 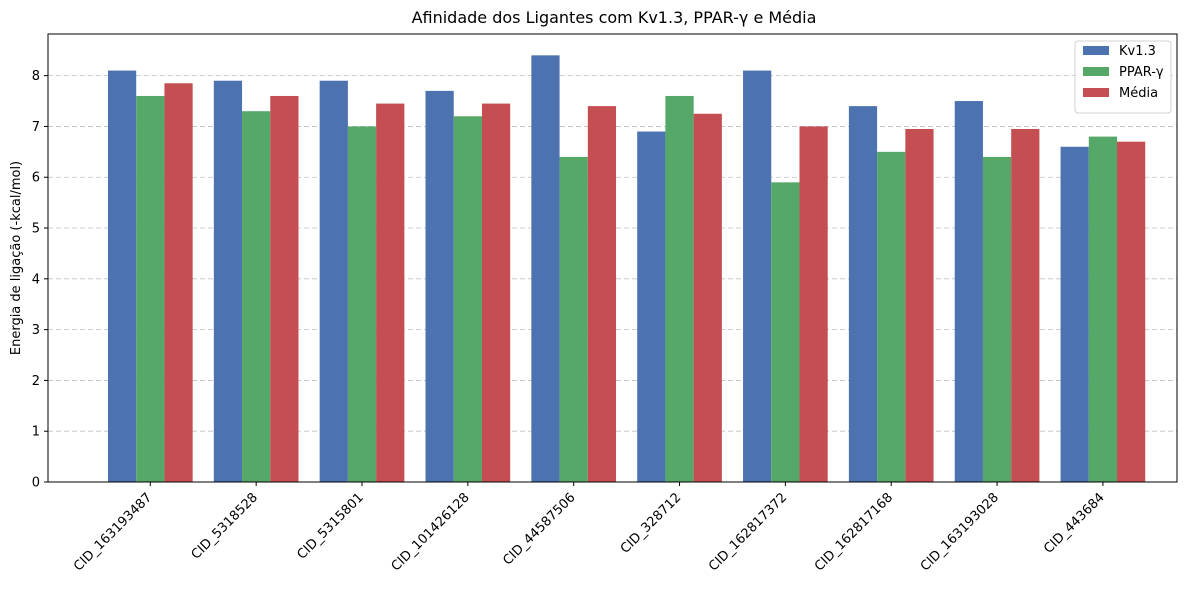 I want to click on legend-label: Média, so click(x=1138, y=93).